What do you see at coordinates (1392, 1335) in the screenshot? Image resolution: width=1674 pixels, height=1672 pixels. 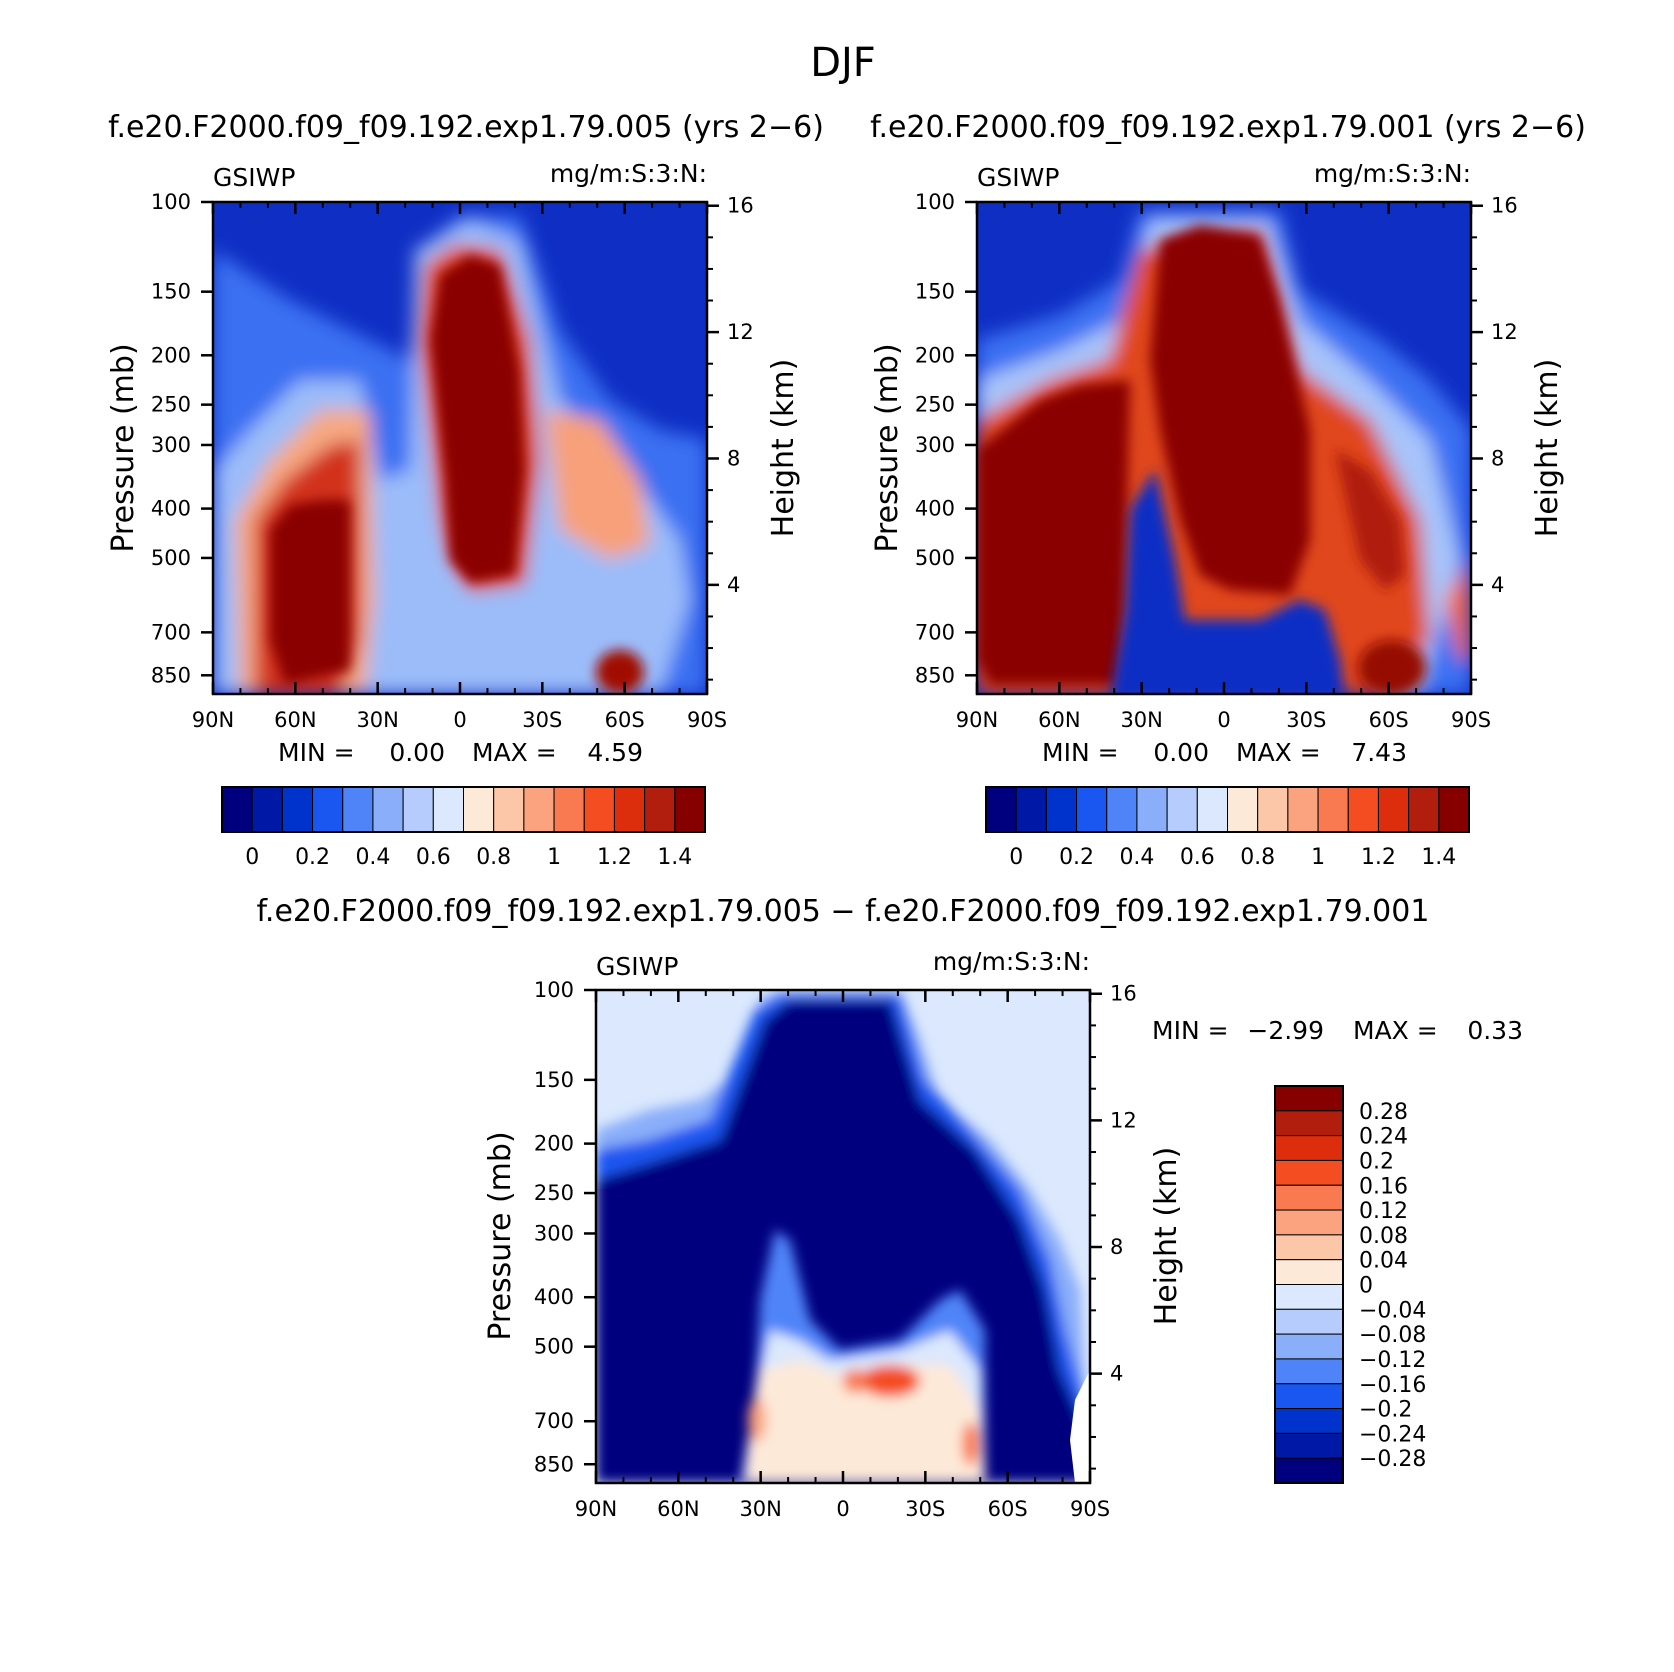 I see `colorbar-label: −0.08` at bounding box center [1392, 1335].